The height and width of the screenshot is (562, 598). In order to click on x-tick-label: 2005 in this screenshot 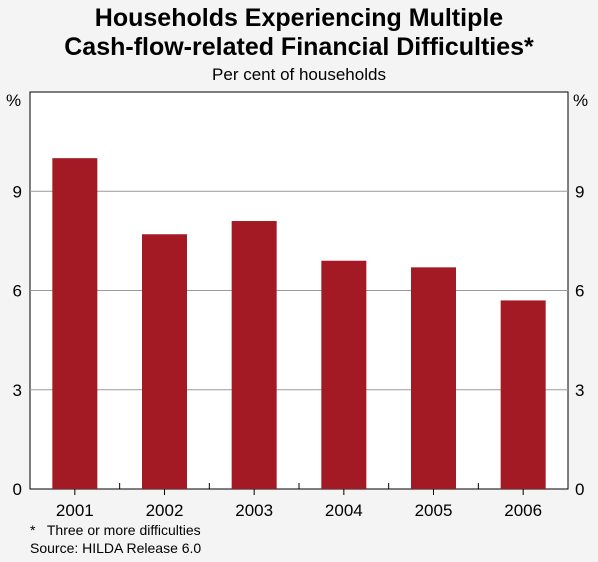, I will do `click(434, 510)`.